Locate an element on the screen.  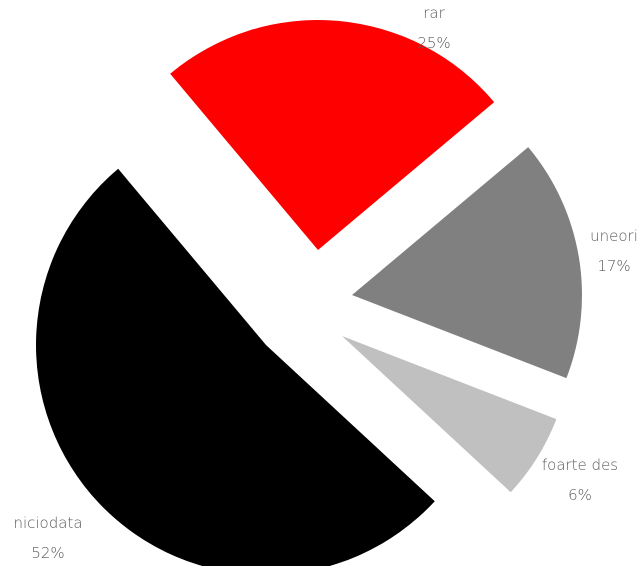
slice-label: rar is located at coordinates (434, 13).